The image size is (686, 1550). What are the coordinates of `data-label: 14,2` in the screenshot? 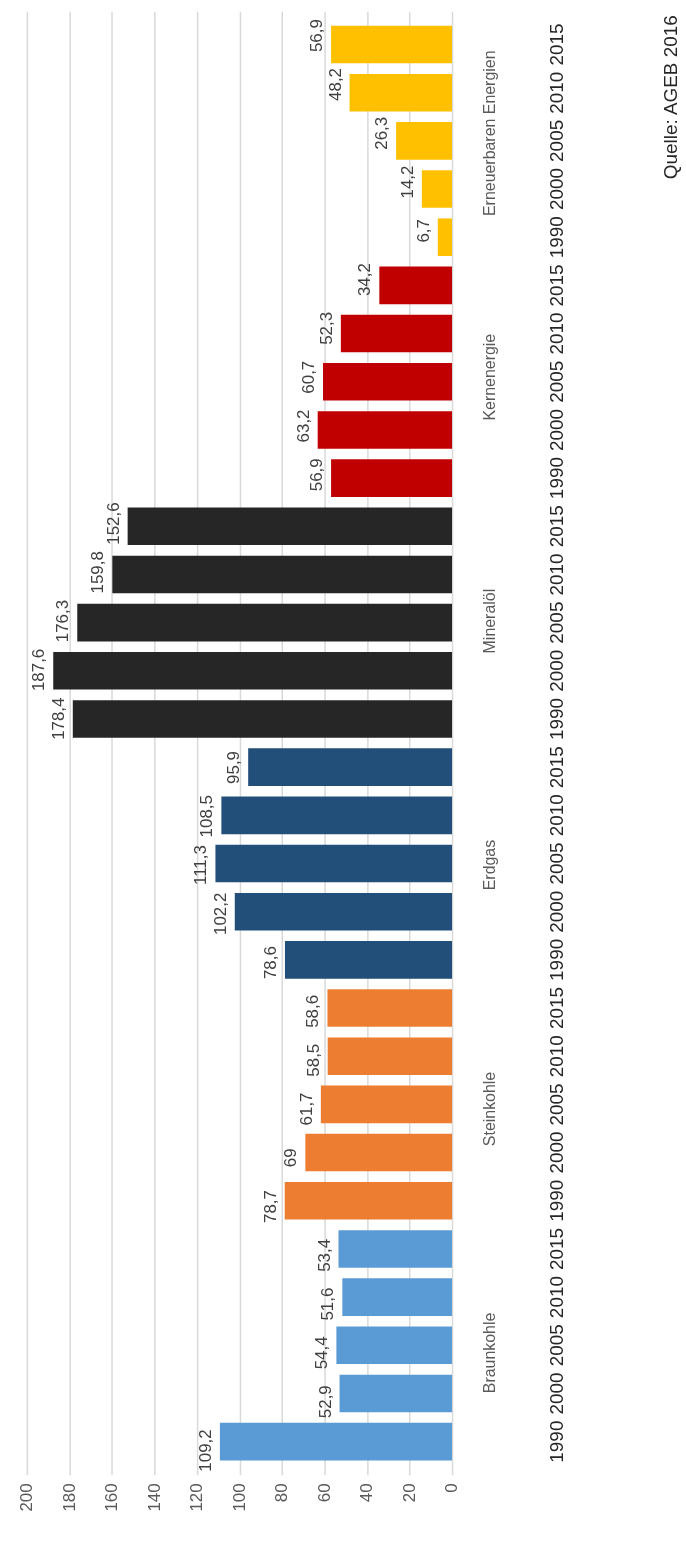 It's located at (407, 182).